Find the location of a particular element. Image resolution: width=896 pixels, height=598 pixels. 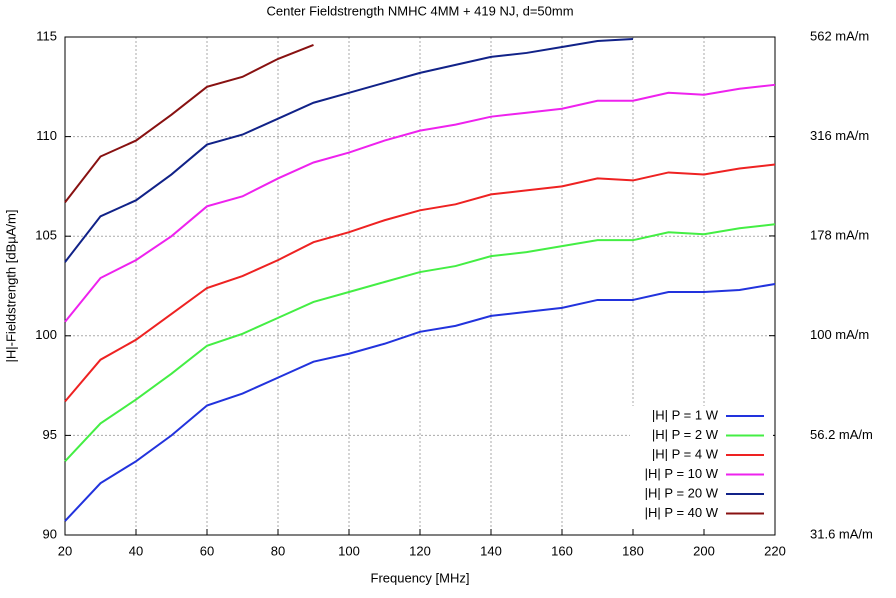

x-axis-label: Frequency [MHz] is located at coordinates (420, 577).